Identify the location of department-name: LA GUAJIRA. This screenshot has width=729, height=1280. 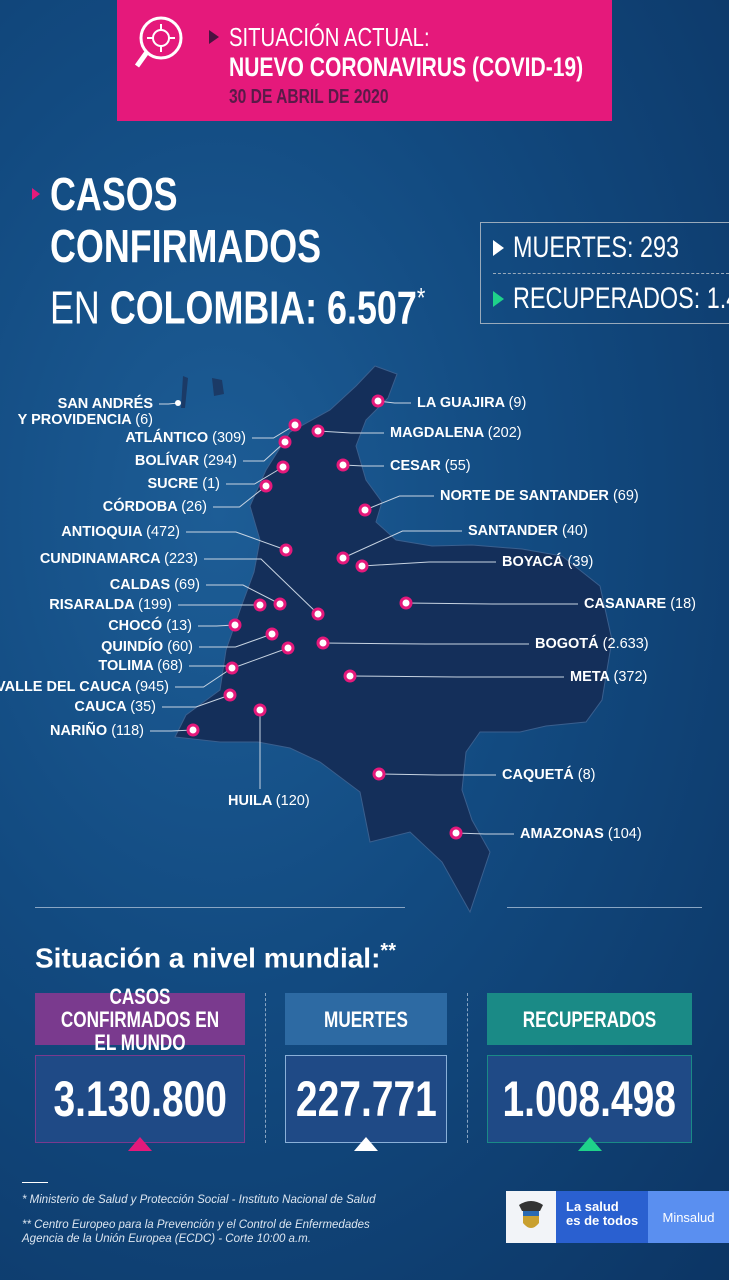
(461, 403).